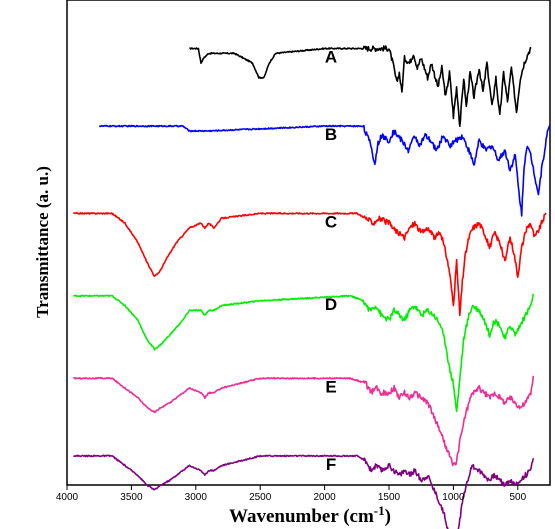  I want to click on x-tick-label: 4000, so click(67, 497).